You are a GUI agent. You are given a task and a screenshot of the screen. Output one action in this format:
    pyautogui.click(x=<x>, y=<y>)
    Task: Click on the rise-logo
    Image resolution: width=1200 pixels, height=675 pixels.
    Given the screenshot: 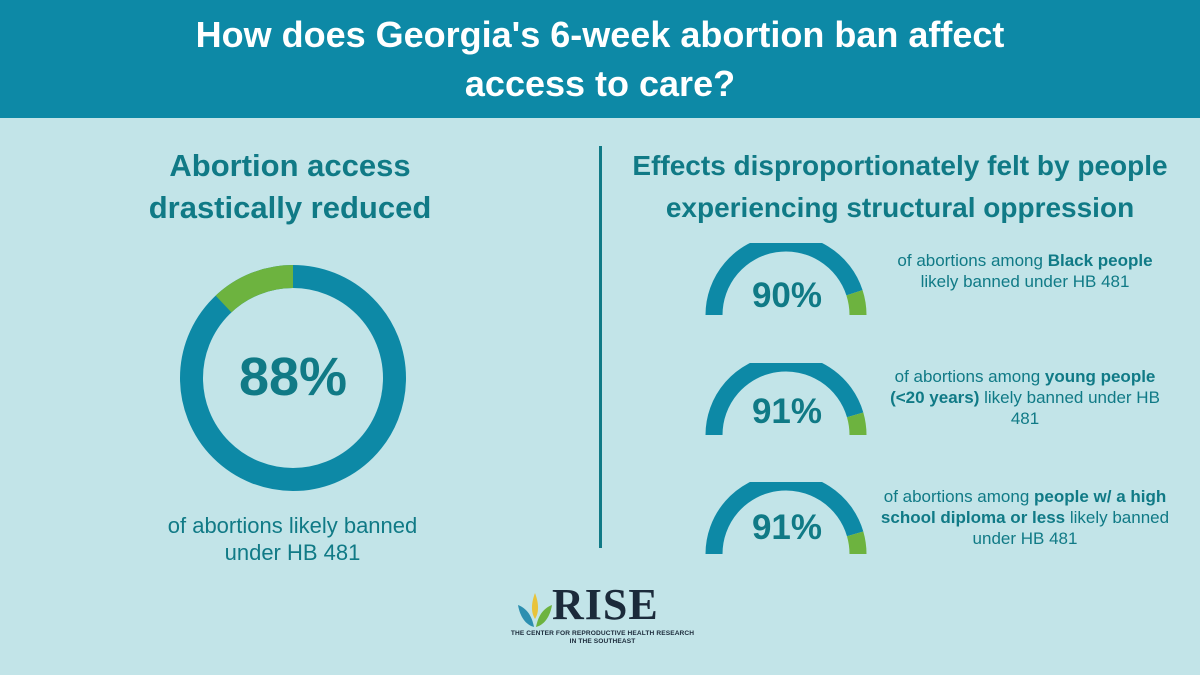 What is the action you would take?
    pyautogui.click(x=535, y=610)
    